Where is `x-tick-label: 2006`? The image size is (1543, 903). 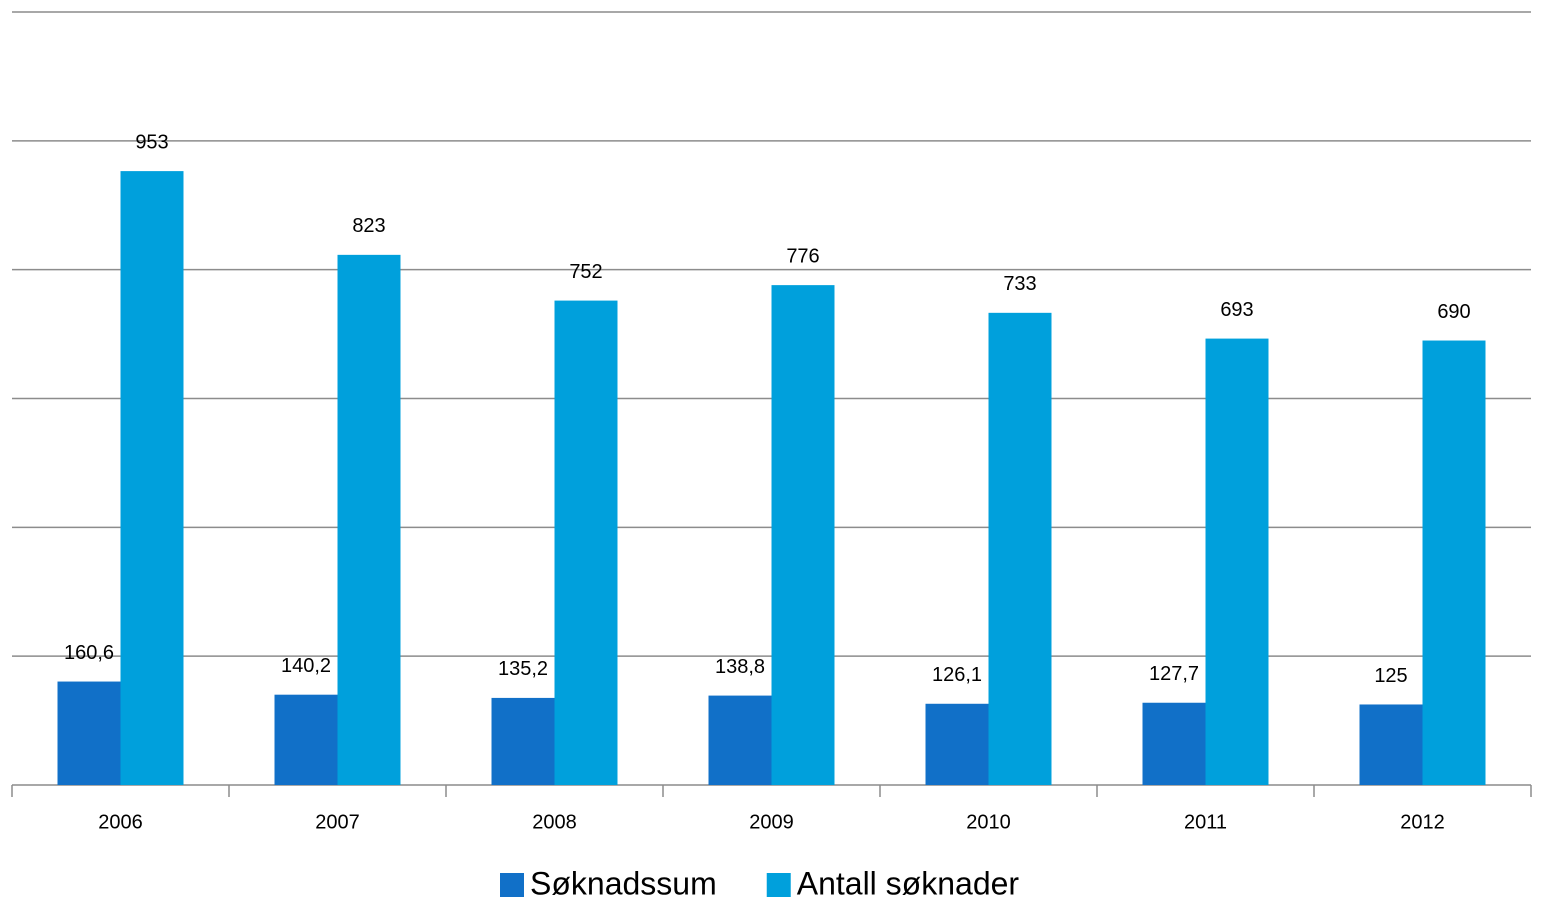 x-tick-label: 2006 is located at coordinates (120, 822).